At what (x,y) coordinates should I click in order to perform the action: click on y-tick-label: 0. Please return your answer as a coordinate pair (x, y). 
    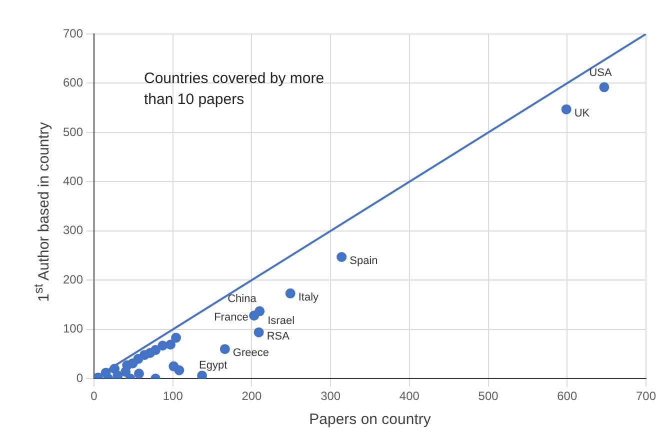
    Looking at the image, I should click on (80, 377).